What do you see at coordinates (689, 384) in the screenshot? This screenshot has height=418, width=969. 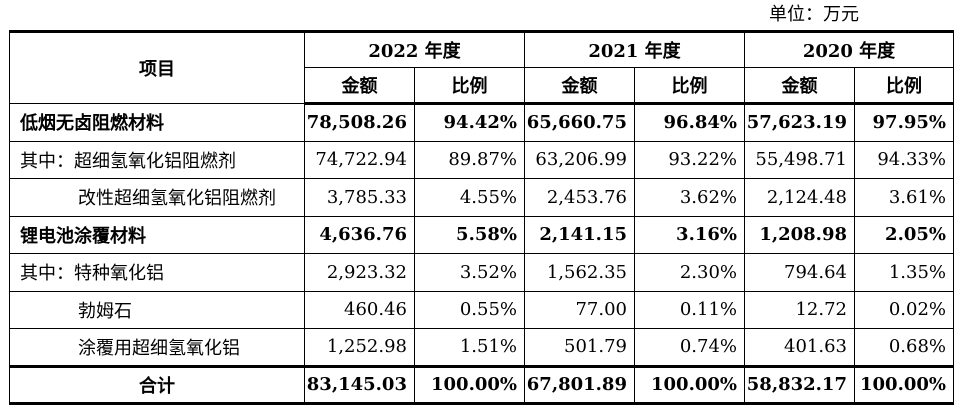 I see `cell-ratio-2021: 100.00%` at bounding box center [689, 384].